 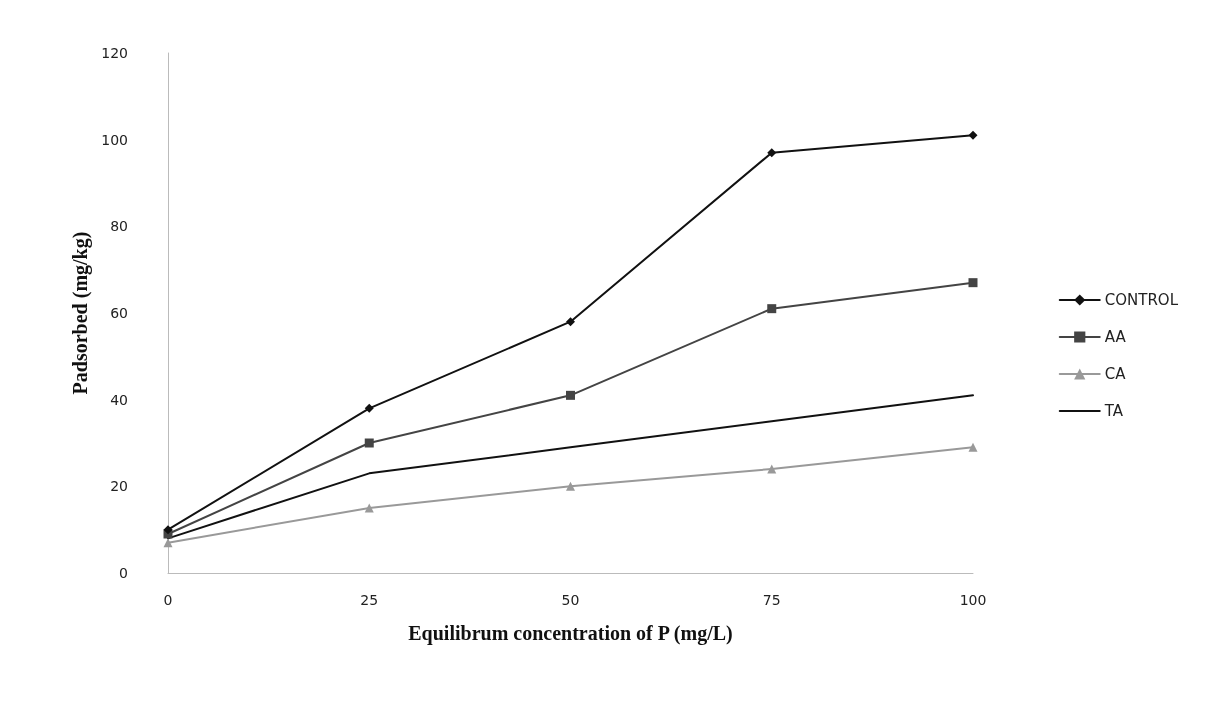 I want to click on y-tick-label: 80, so click(x=119, y=226).